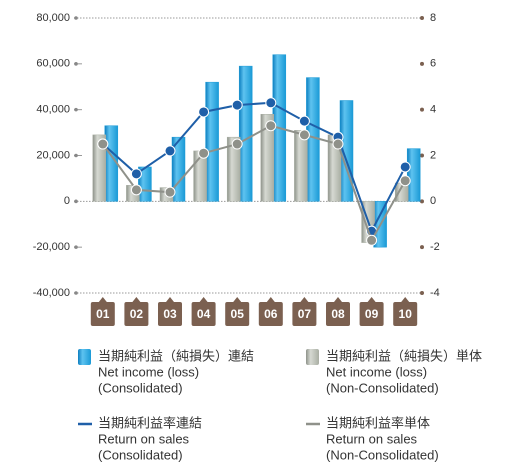 This screenshot has height=465, width=524. I want to click on x-tick-label: 09, so click(372, 314).